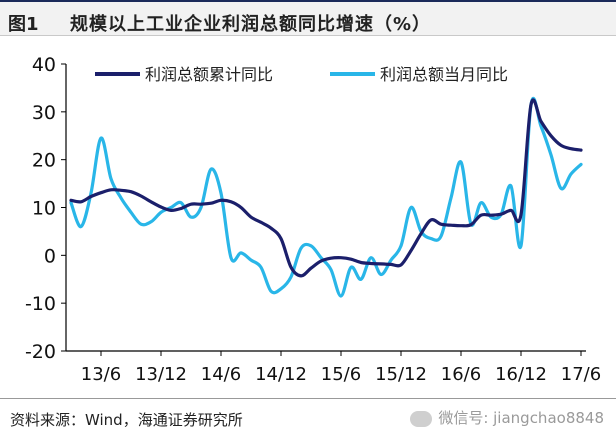 The width and height of the screenshot is (616, 448). Describe the element at coordinates (444, 74) in the screenshot. I see `legend-label-monthly: 利润总额当月同比` at that location.